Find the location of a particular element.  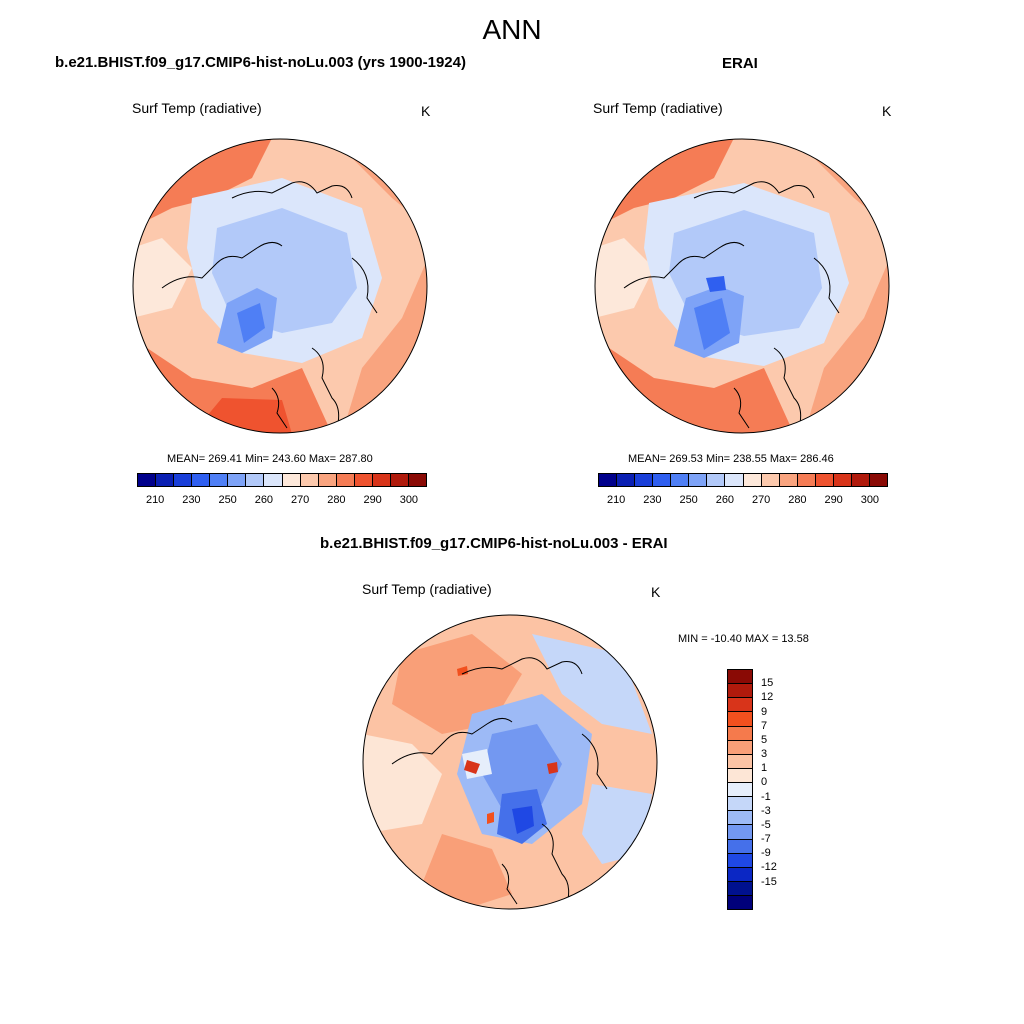

model-colorbar-tick-label: 300 is located at coordinates (409, 500).